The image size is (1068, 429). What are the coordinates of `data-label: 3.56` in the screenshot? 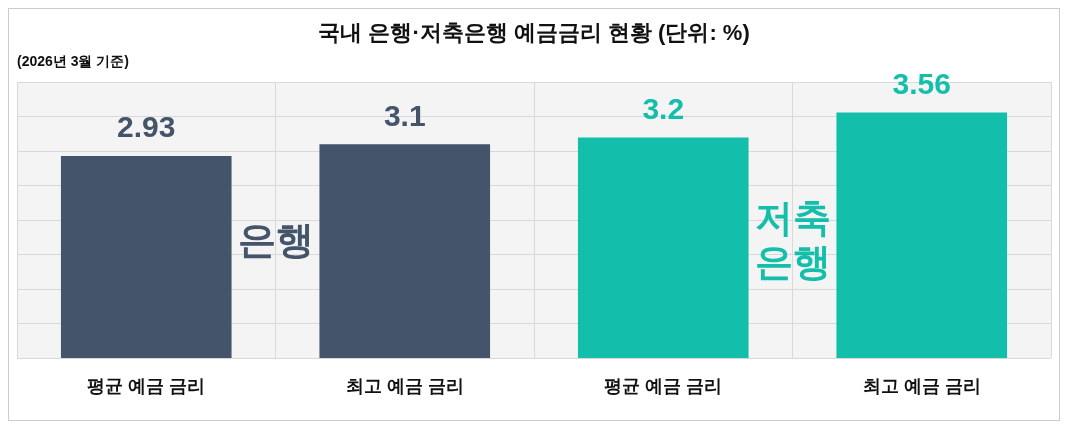 It's located at (921, 83).